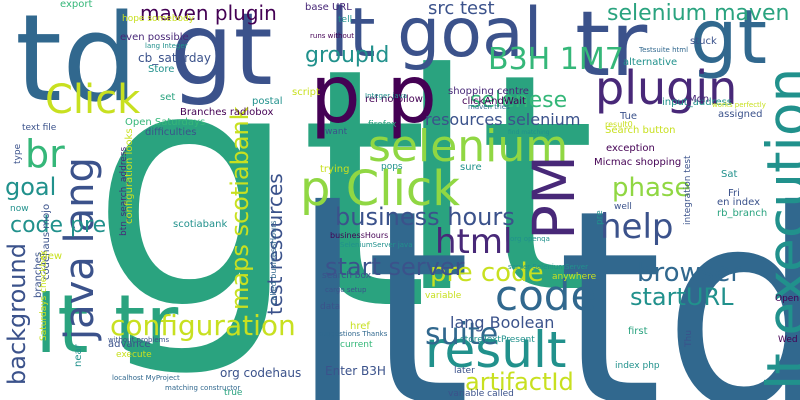  I want to click on cloud-word: storeTextPresent, so click(497, 340).